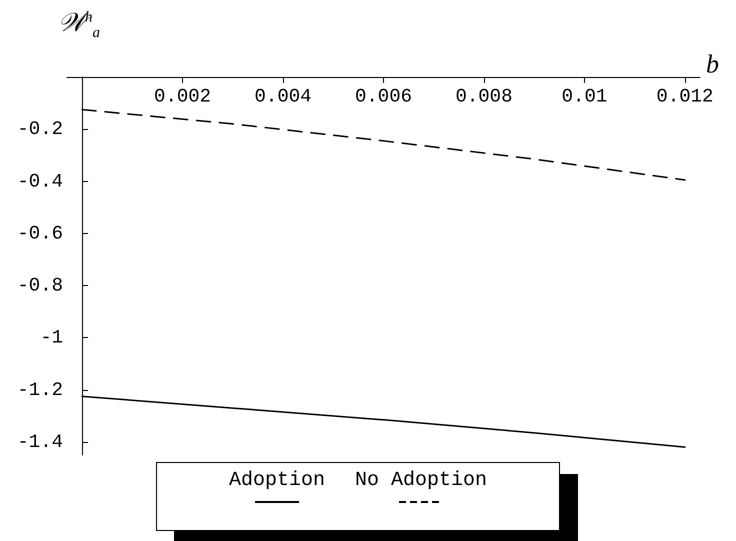  Describe the element at coordinates (383, 97) in the screenshot. I see `x-tick-label: 0.006` at that location.